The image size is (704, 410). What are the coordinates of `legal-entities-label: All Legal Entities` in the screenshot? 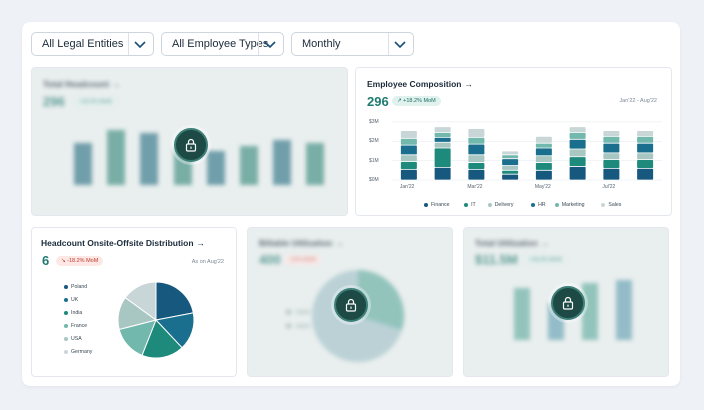 It's located at (83, 44).